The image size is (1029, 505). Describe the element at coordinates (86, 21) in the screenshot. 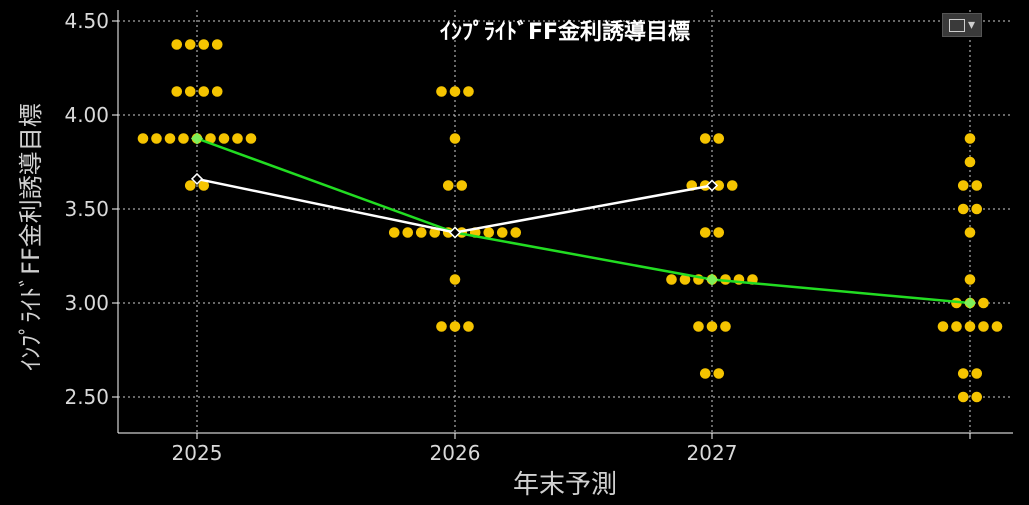

I see `y-tick-label: 4.50` at that location.